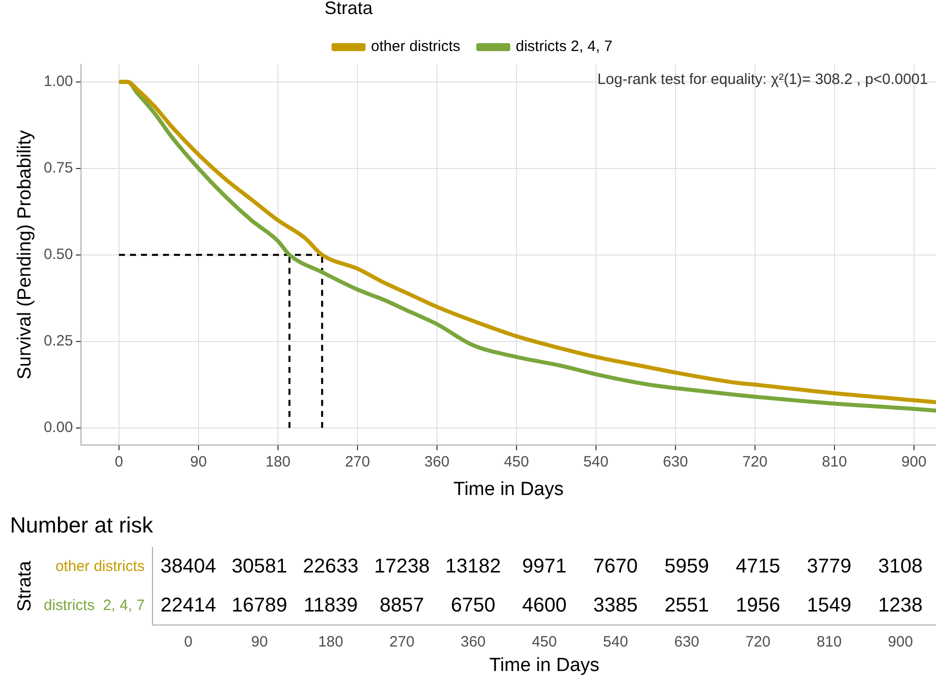  What do you see at coordinates (331, 605) in the screenshot?
I see `data-label: 11839` at bounding box center [331, 605].